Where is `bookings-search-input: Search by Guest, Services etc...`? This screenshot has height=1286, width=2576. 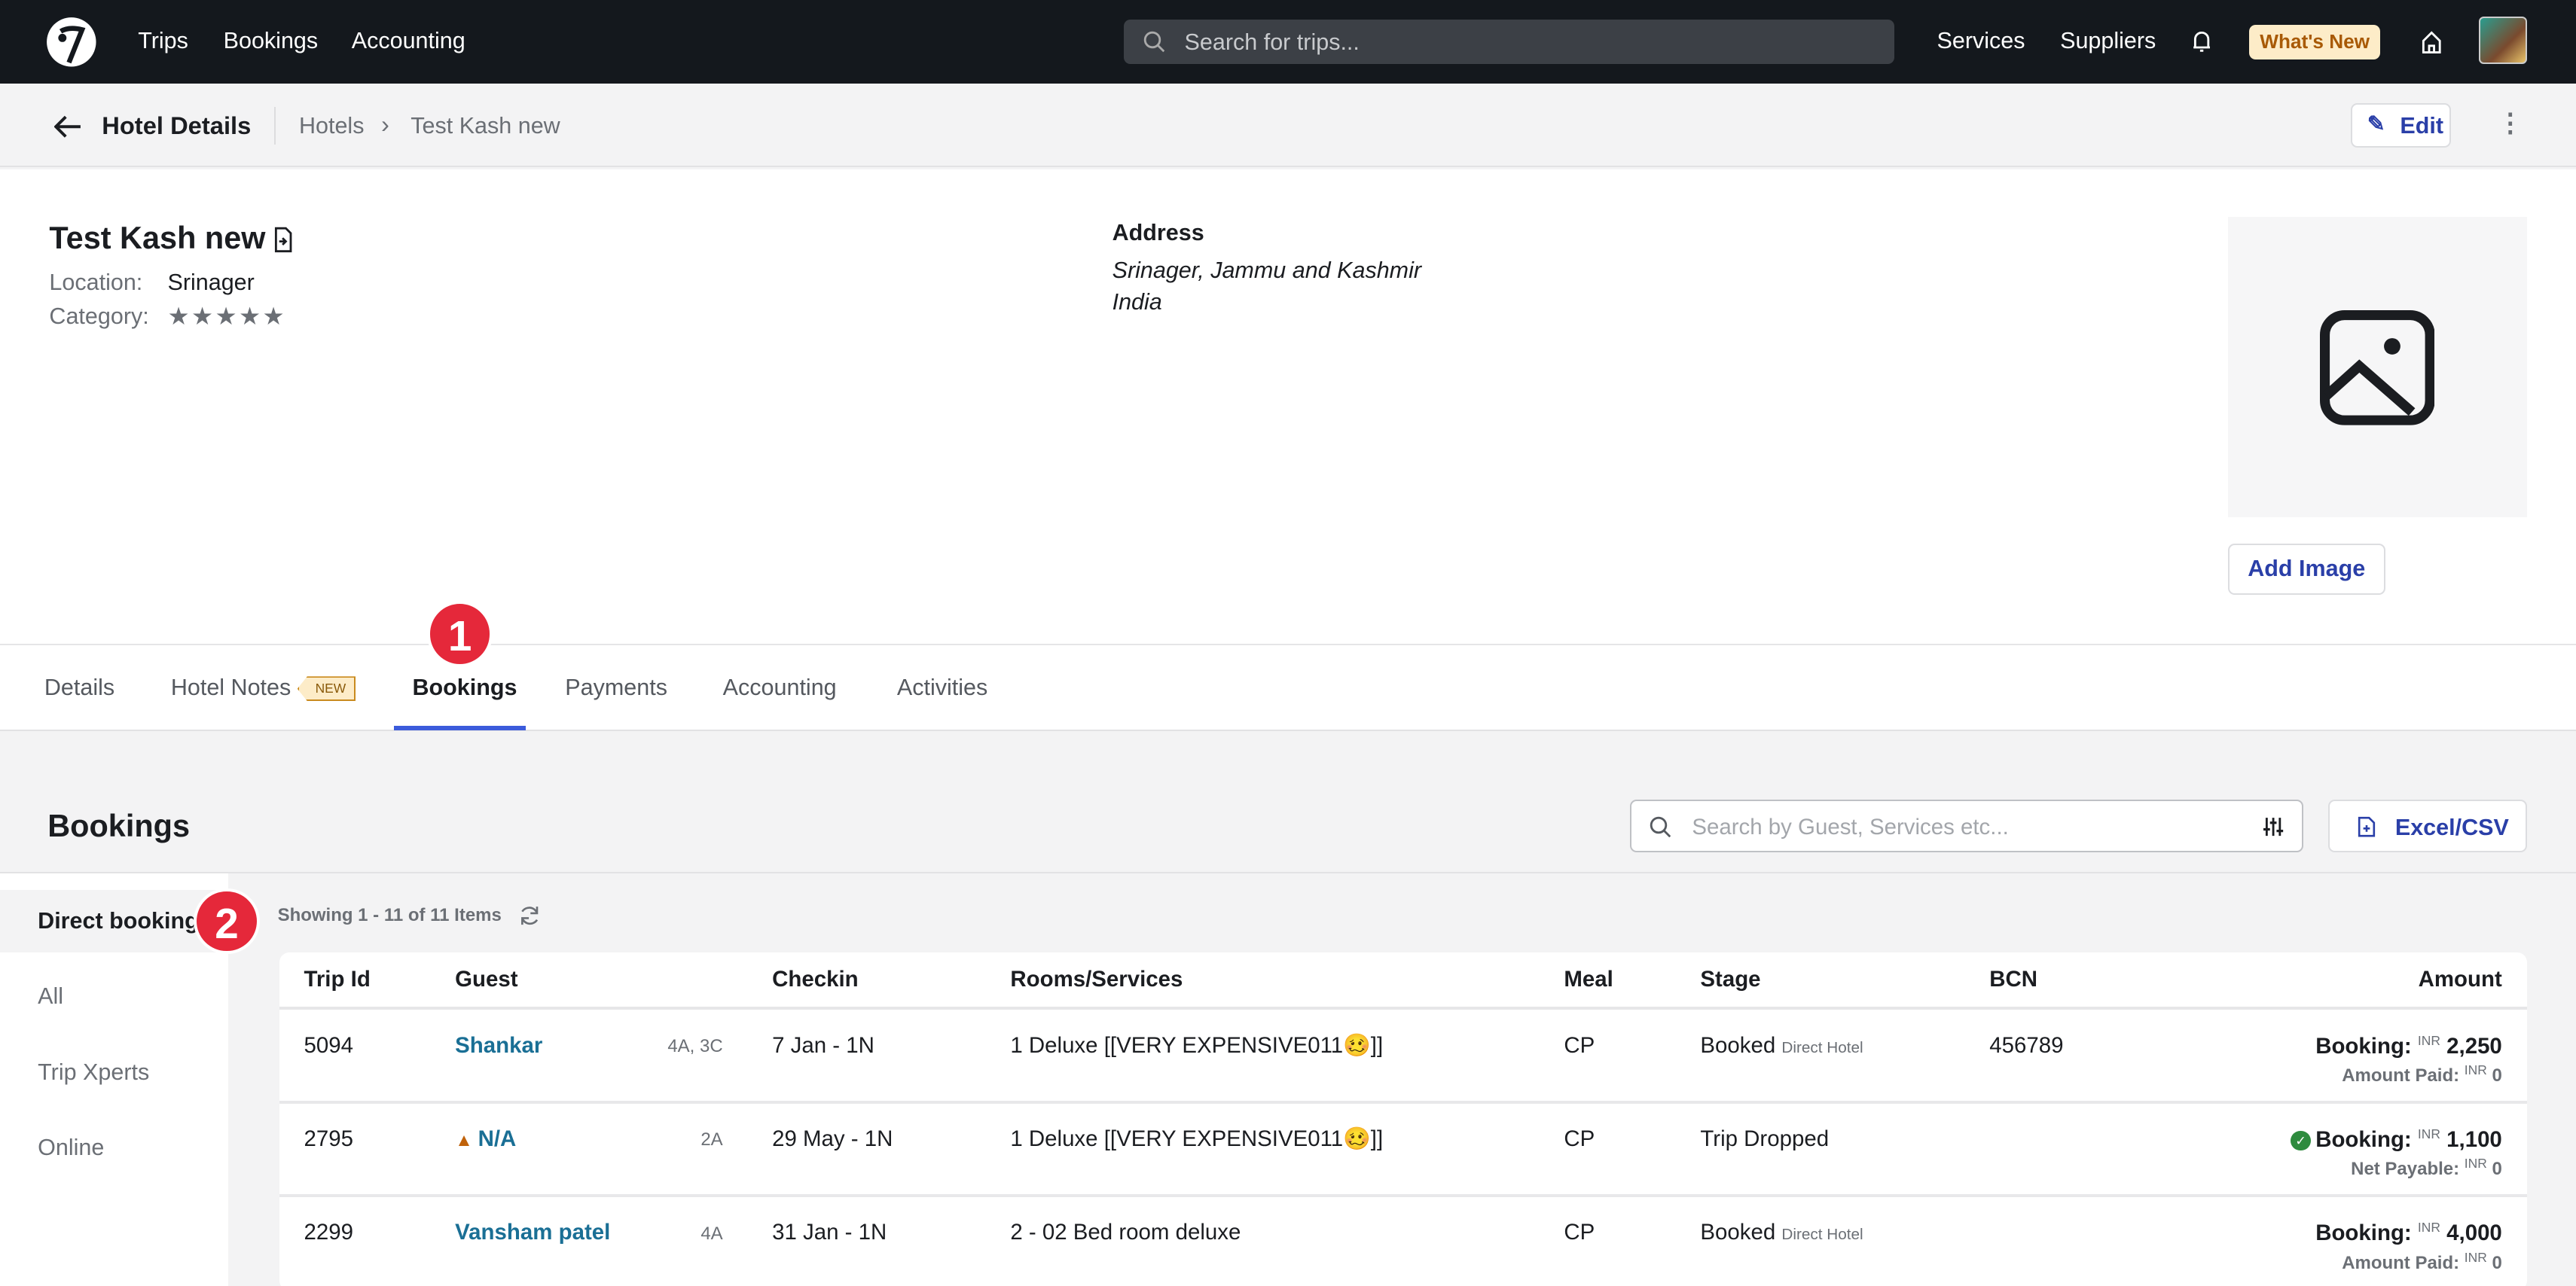
bookings-search-input: Search by Guest, Services etc... is located at coordinates (1966, 826).